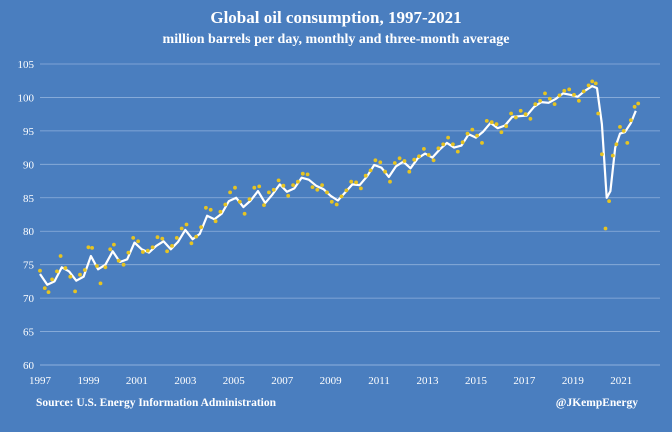  What do you see at coordinates (29, 132) in the screenshot?
I see `y-tick-label: 95` at bounding box center [29, 132].